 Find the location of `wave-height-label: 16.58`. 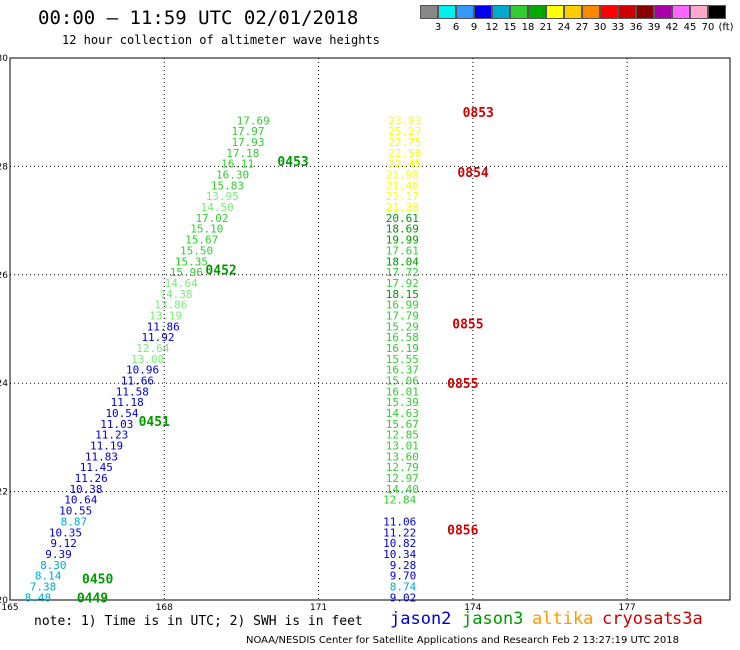

wave-height-label: 16.58 is located at coordinates (402, 337).